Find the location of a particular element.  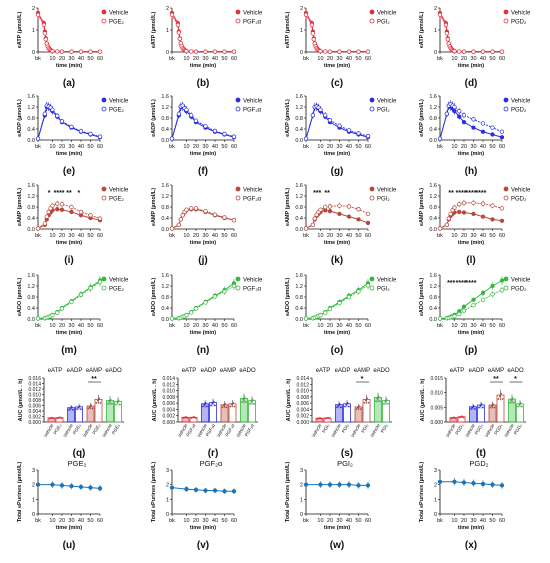

y-tick-label: 3 is located at coordinates (435, 471).